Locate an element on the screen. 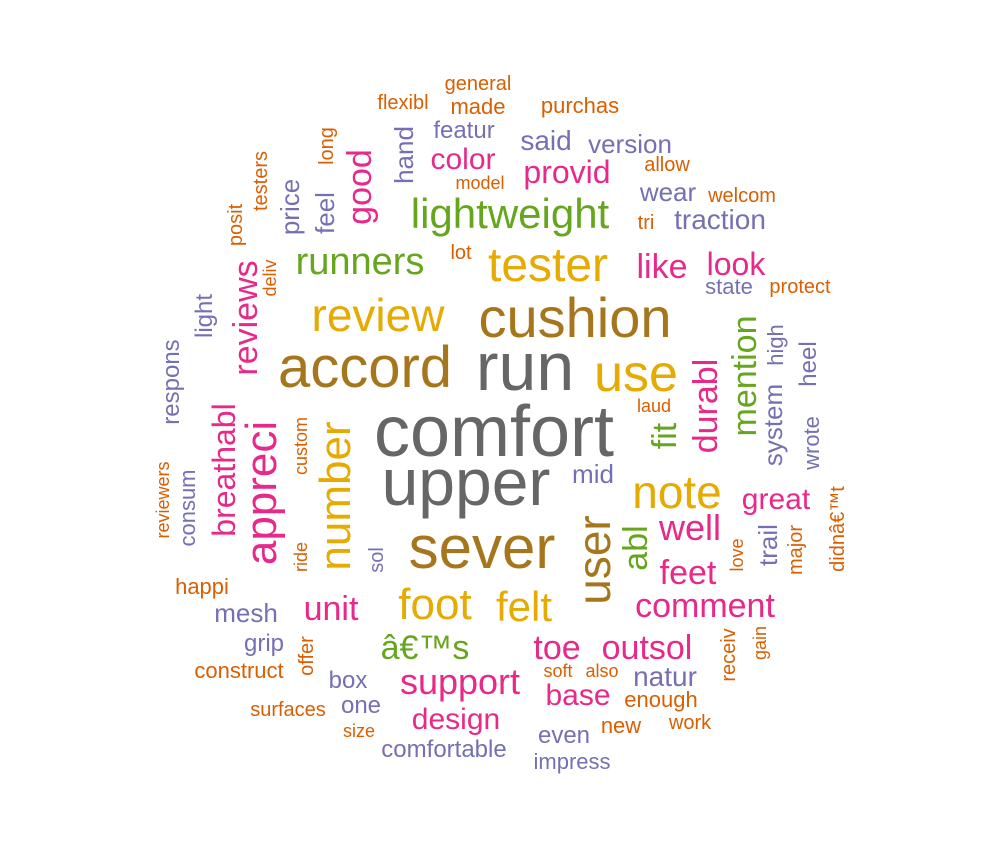  cloud-word: provid is located at coordinates (567, 172).